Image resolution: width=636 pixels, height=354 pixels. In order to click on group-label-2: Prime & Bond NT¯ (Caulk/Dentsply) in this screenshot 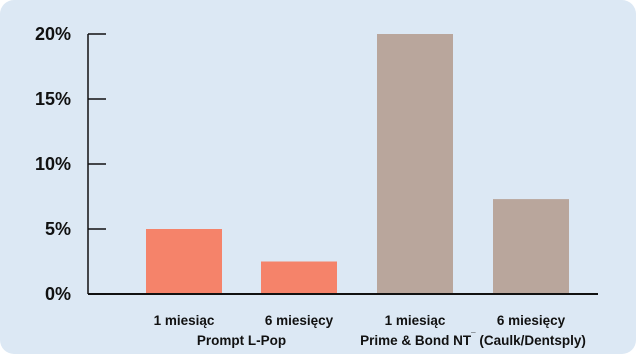, I will do `click(473, 340)`.